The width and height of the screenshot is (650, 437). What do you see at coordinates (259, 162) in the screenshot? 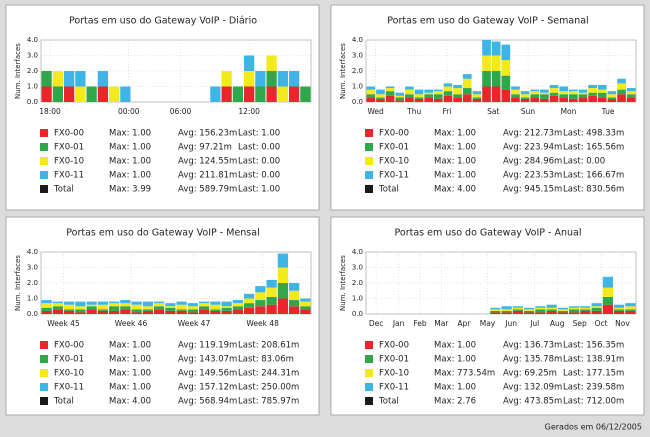
I see `stat-last: Last: 0.00` at bounding box center [259, 162].